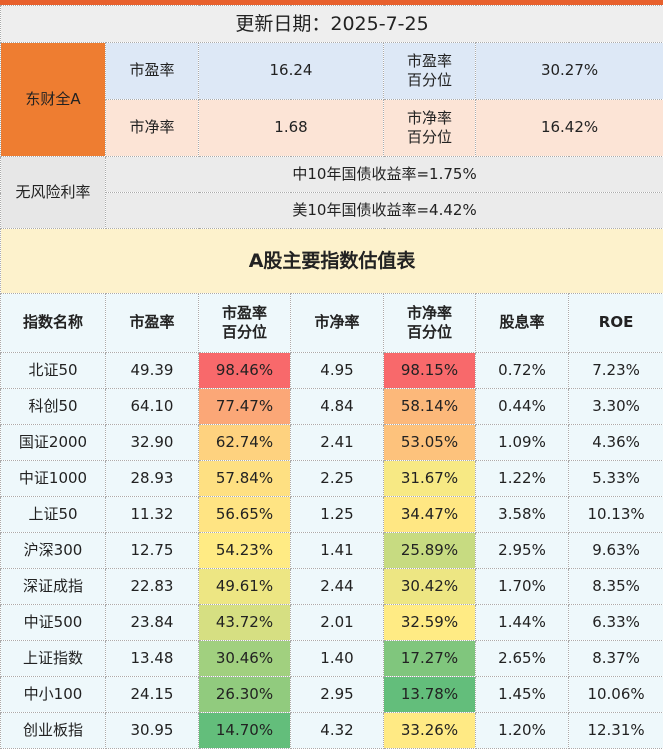 The height and width of the screenshot is (751, 663). I want to click on index-name: 创业板指, so click(53, 730).